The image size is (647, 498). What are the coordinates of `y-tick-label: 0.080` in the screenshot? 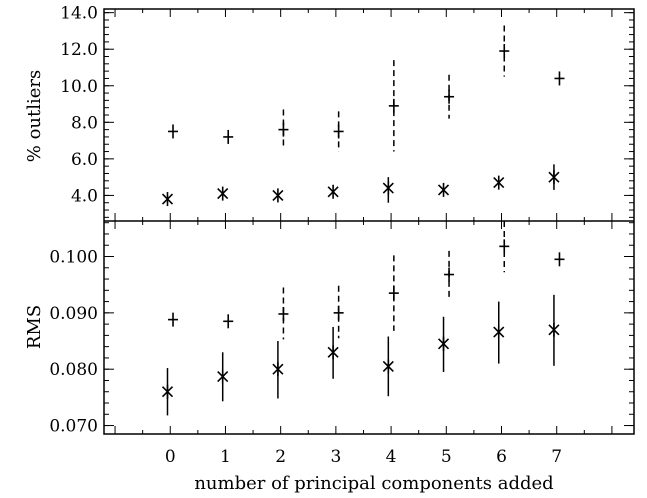 It's located at (73, 370).